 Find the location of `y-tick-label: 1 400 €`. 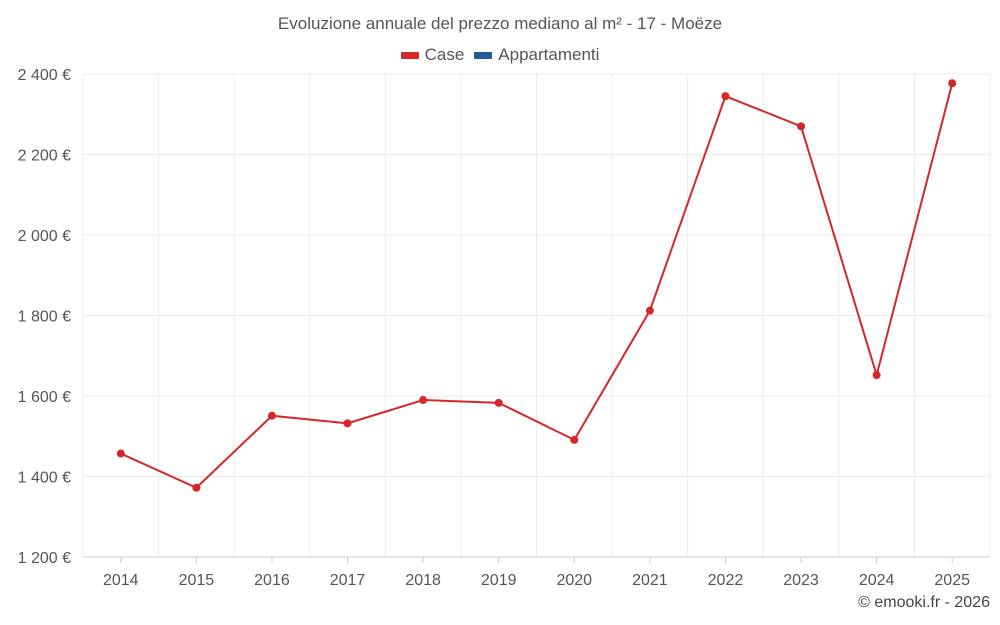

y-tick-label: 1 400 € is located at coordinates (44, 478).